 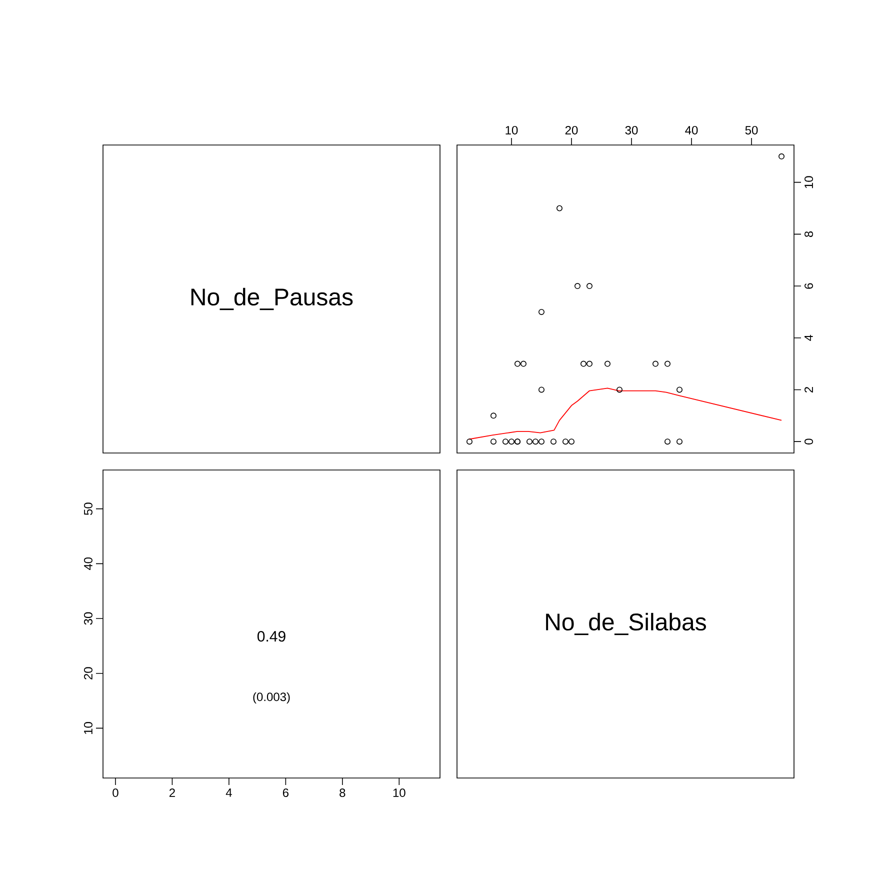 I want to click on line-series, so click(x=625, y=414).